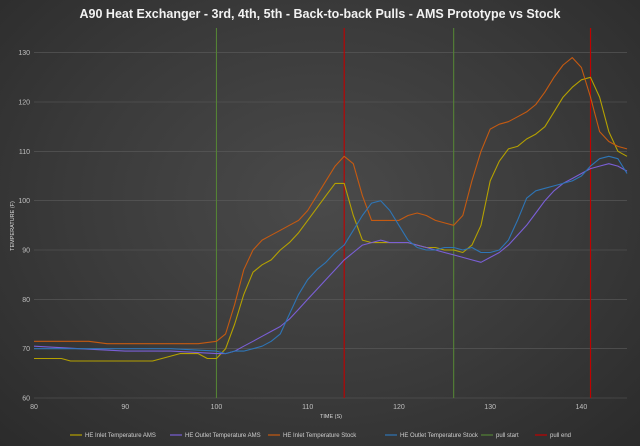 This screenshot has height=446, width=640. I want to click on x-axis-title: TIME (S), so click(331, 417).